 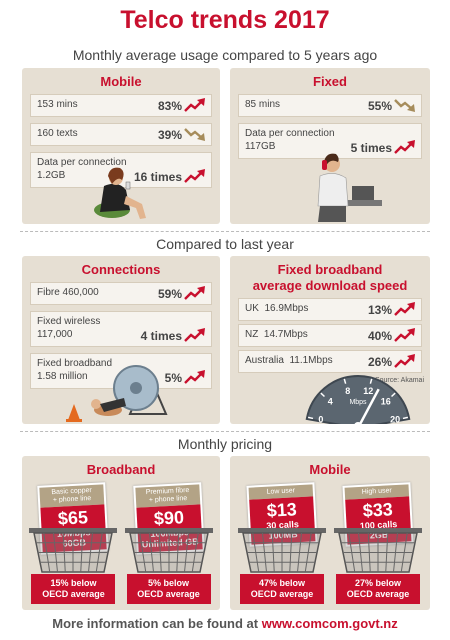 What do you see at coordinates (329, 623) in the screenshot?
I see `footer-link: www.comcom.govt.nz` at bounding box center [329, 623].